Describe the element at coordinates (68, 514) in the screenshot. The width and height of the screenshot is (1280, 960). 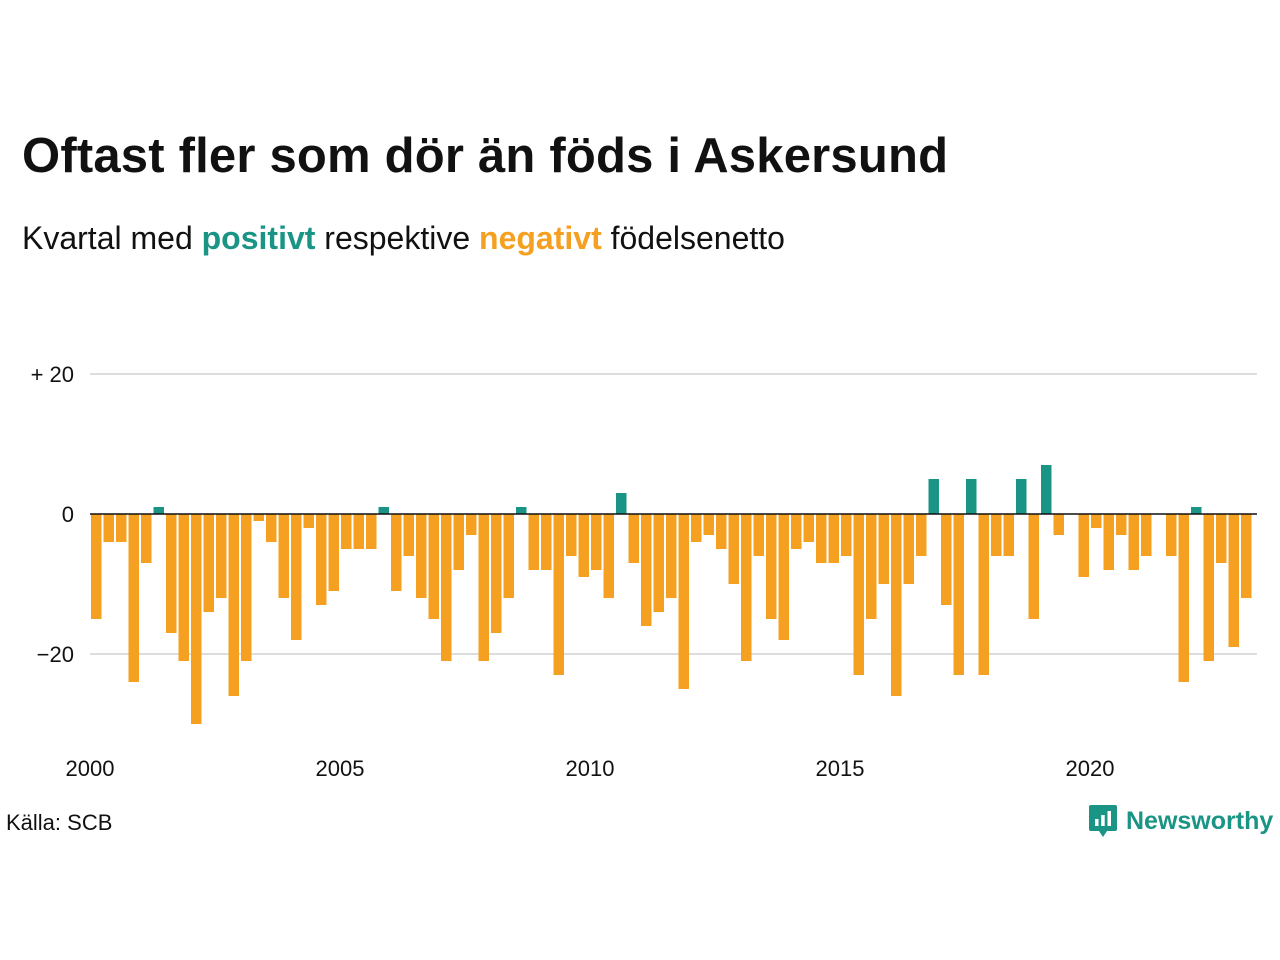
I see `y-tick-label: 0` at that location.